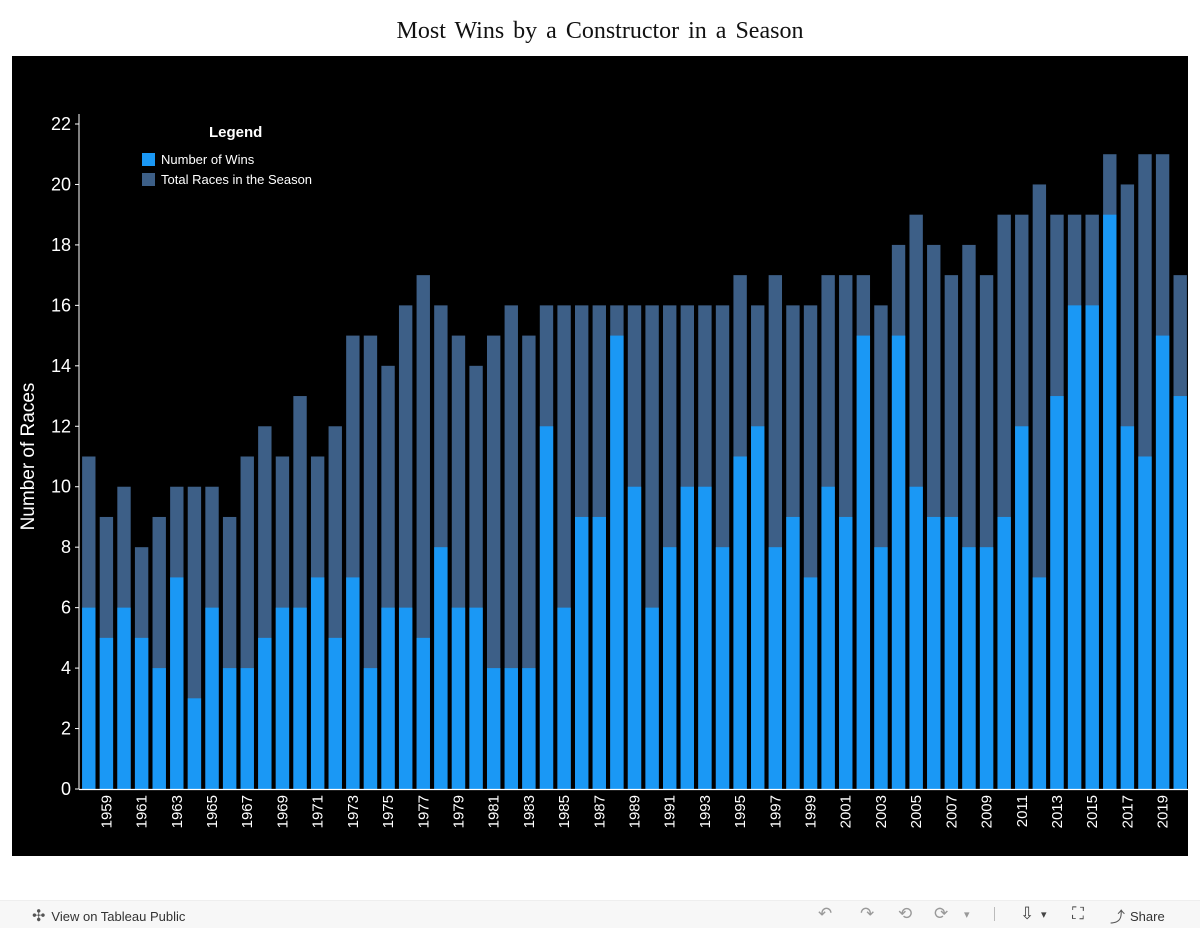 Image resolution: width=1200 pixels, height=928 pixels. What do you see at coordinates (227, 159) in the screenshot?
I see `legend-item-wins: Number of Wins` at bounding box center [227, 159].